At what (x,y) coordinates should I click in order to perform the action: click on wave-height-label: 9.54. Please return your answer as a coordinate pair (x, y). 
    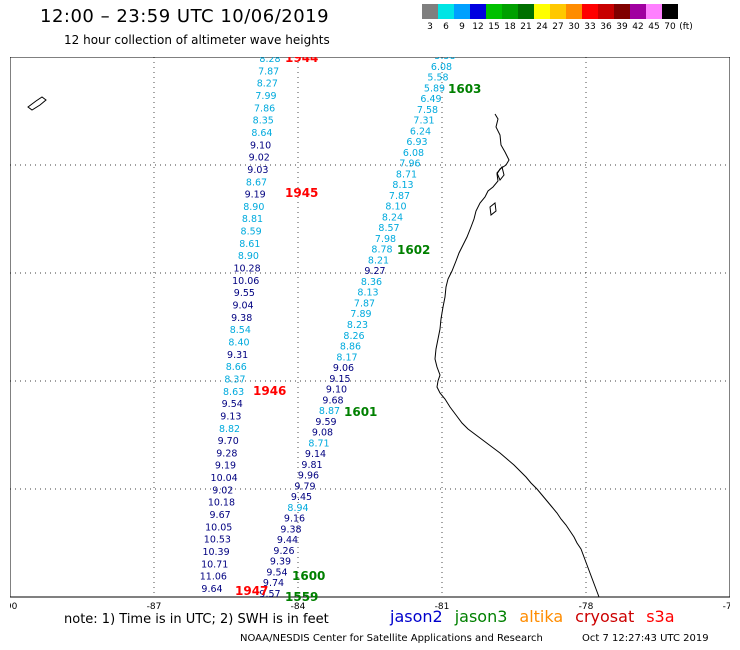
    Looking at the image, I should click on (276, 572).